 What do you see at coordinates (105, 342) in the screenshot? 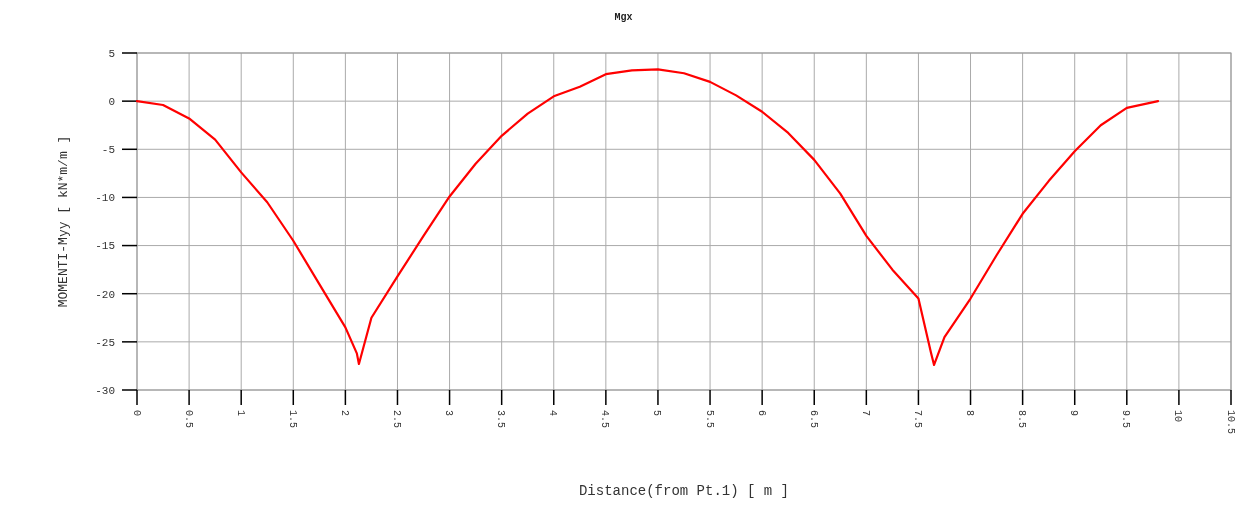
I see `y-tick-label: -25` at bounding box center [105, 342].